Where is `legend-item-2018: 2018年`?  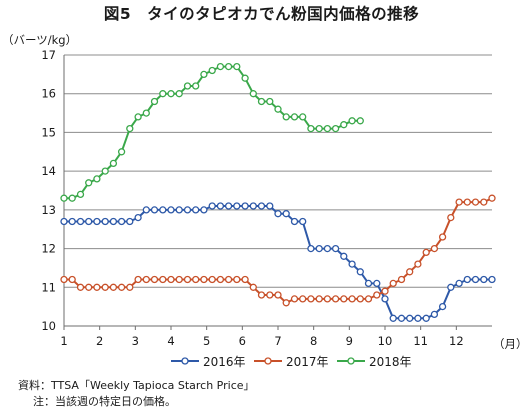
legend-item-2018: 2018年 is located at coordinates (374, 361).